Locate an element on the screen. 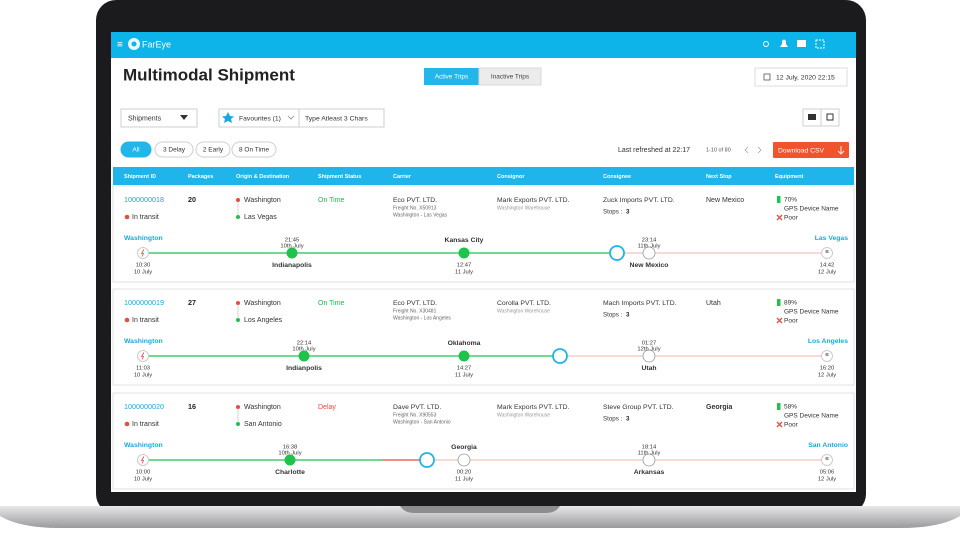 The image size is (960, 540). packages: 16 is located at coordinates (192, 406).